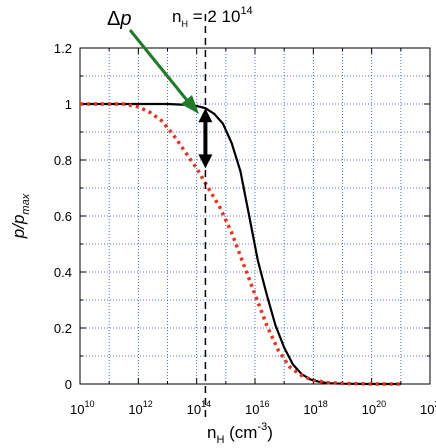 Image resolution: width=436 pixels, height=448 pixels. I want to click on y-tick-label: 1, so click(68, 104).